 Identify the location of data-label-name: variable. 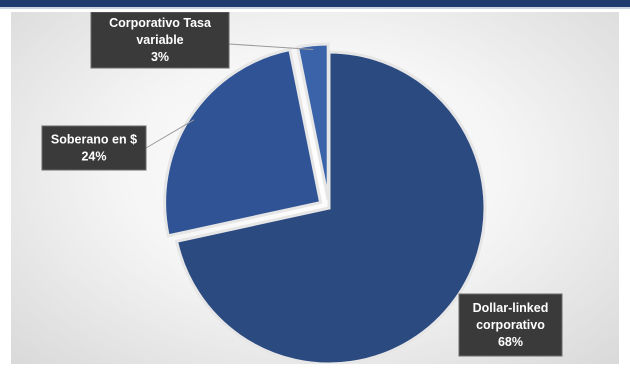
(159, 40).